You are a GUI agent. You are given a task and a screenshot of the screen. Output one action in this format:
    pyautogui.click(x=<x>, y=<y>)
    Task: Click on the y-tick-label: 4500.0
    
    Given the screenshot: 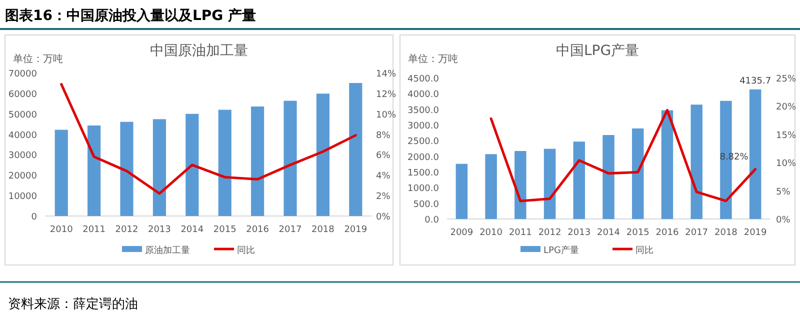 What is the action you would take?
    pyautogui.click(x=424, y=79)
    